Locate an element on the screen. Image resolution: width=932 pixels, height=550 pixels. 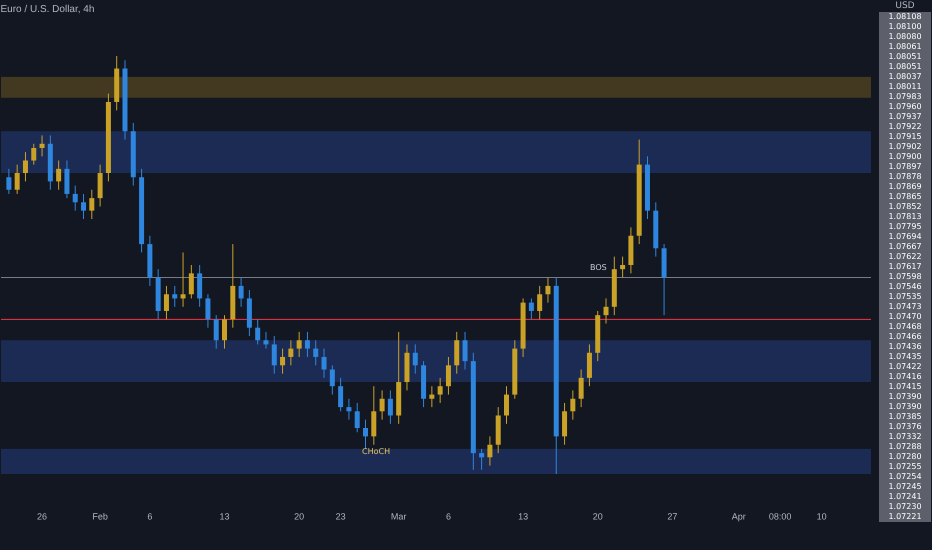
text: 1.08100 is located at coordinates (905, 27).